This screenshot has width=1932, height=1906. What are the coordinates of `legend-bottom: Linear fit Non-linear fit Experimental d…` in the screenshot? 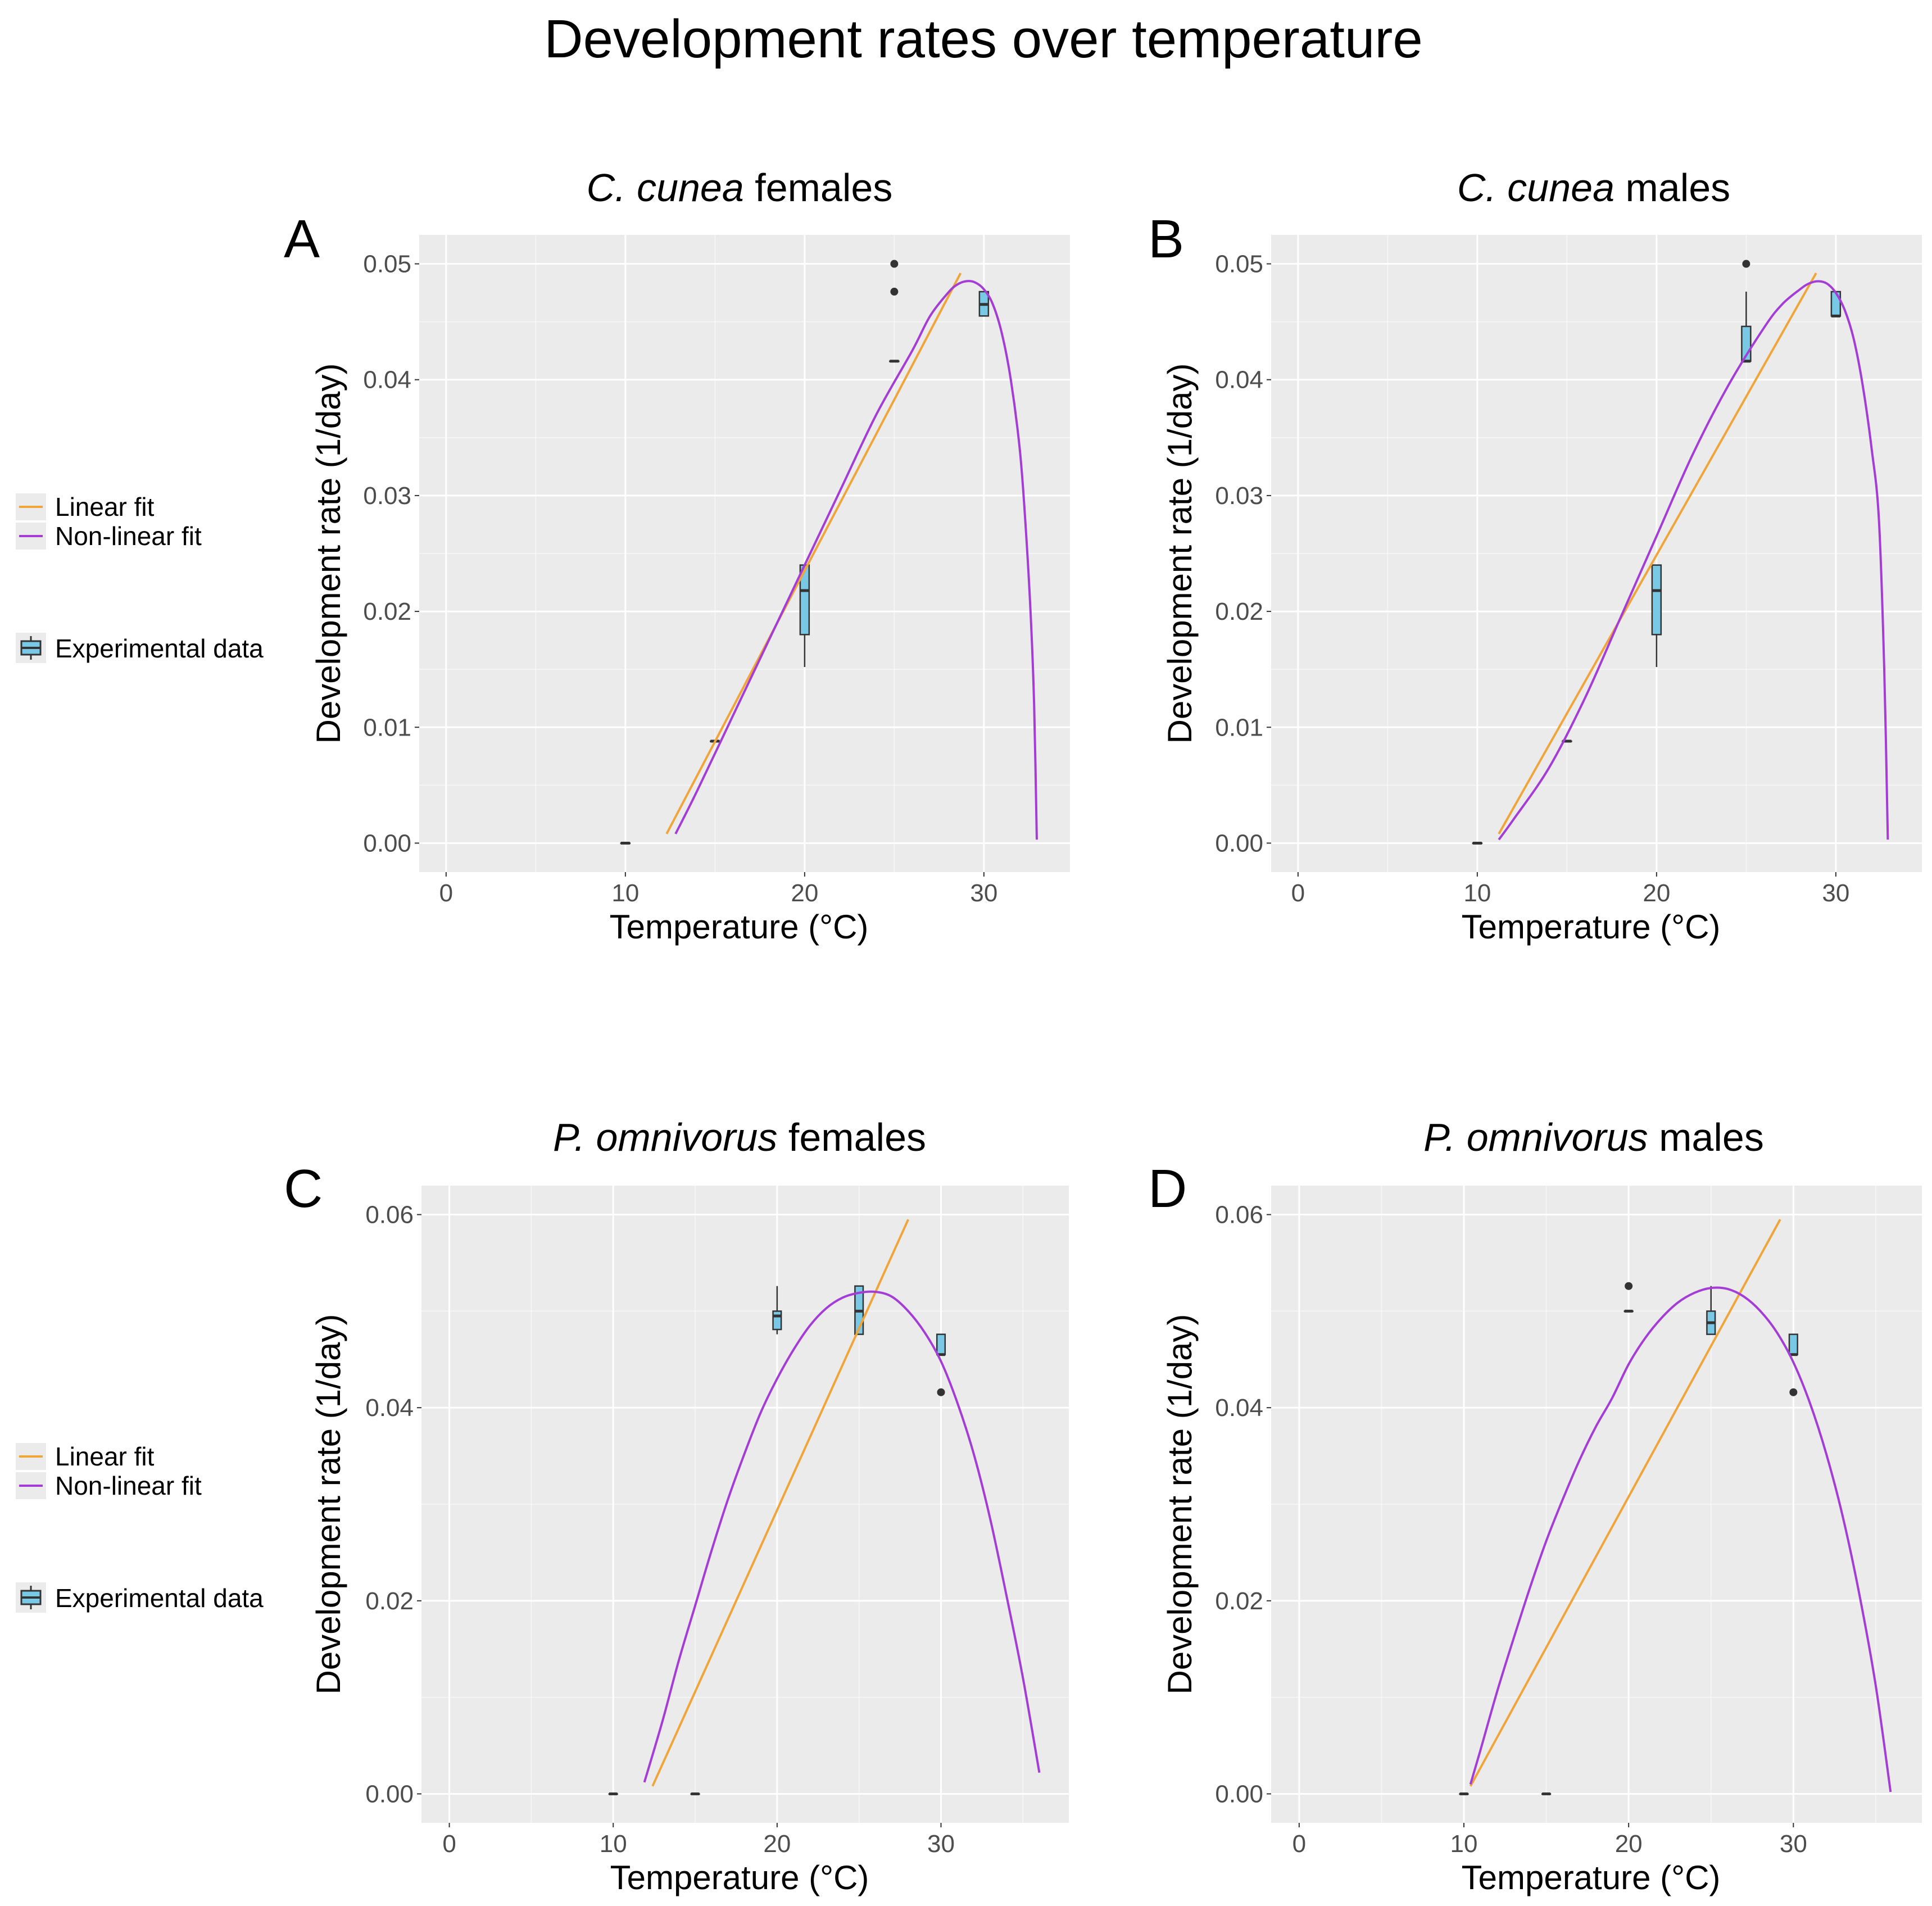 It's located at (140, 1527).